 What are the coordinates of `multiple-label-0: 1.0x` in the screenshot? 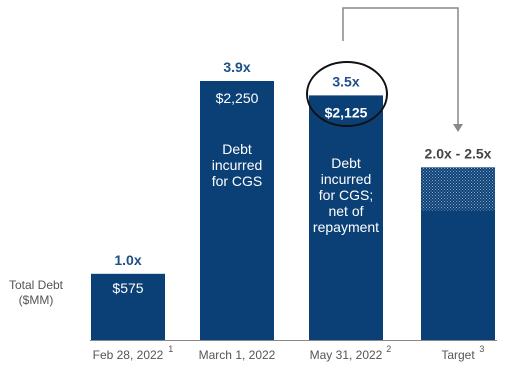 It's located at (127, 260).